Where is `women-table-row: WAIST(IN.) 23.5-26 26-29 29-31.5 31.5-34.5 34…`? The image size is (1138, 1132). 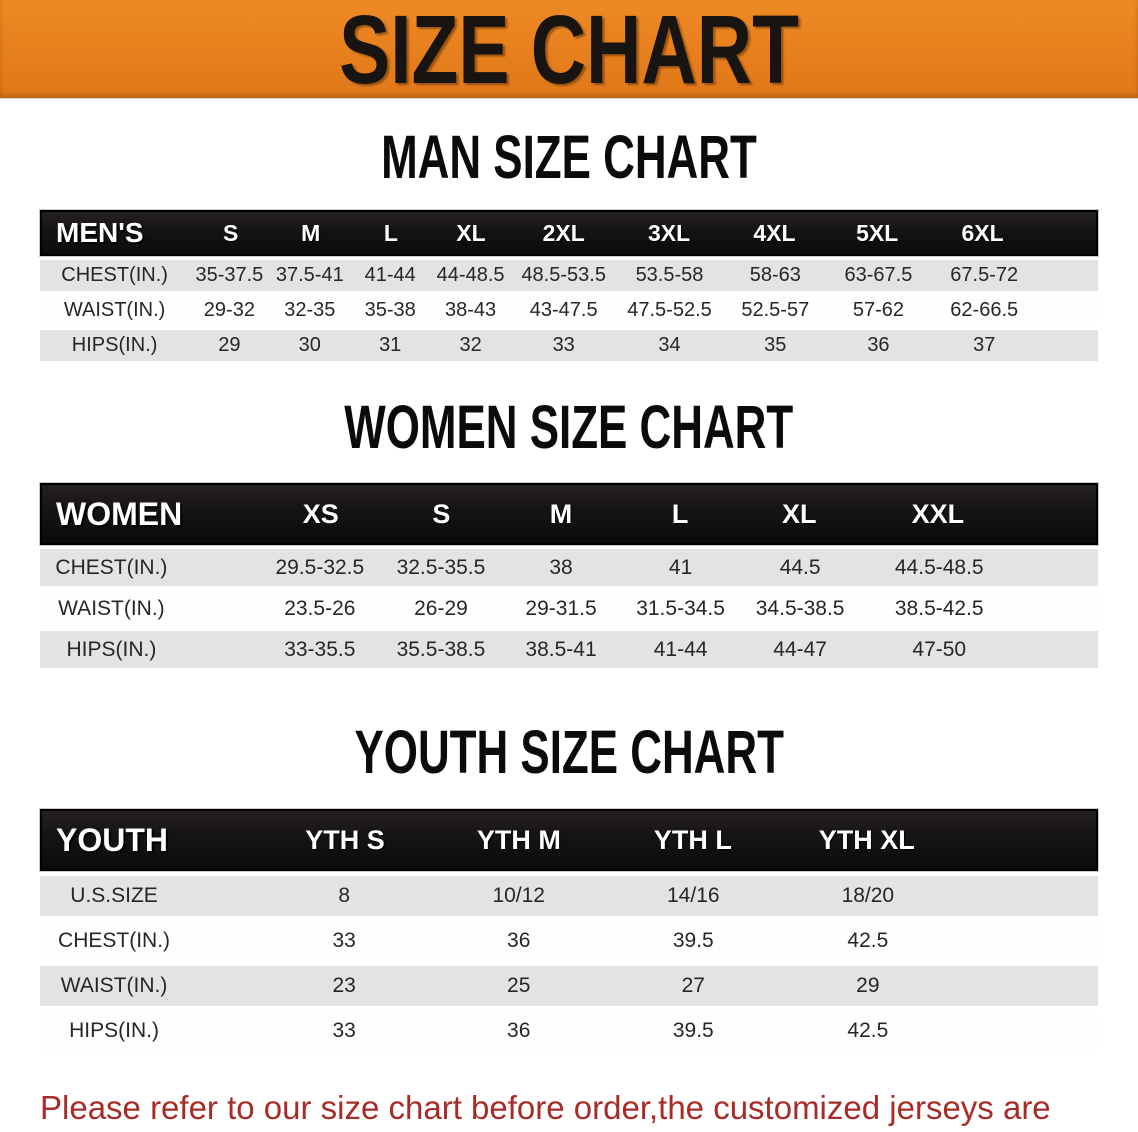
women-table-row: WAIST(IN.) 23.5-26 26-29 29-31.5 31.5-34.5 34… is located at coordinates (569, 608).